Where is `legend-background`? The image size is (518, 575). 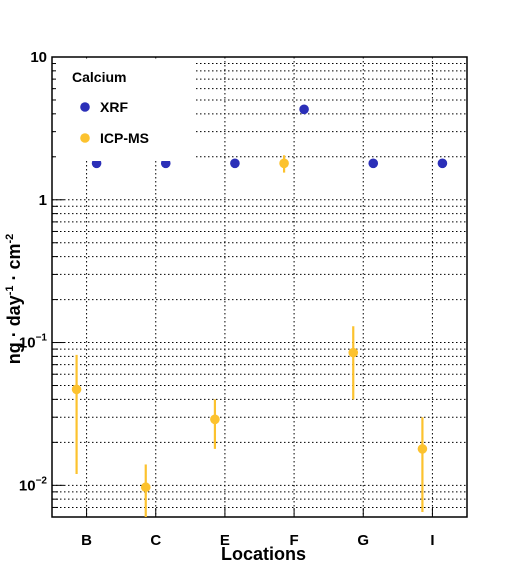
legend-background is located at coordinates (126, 111).